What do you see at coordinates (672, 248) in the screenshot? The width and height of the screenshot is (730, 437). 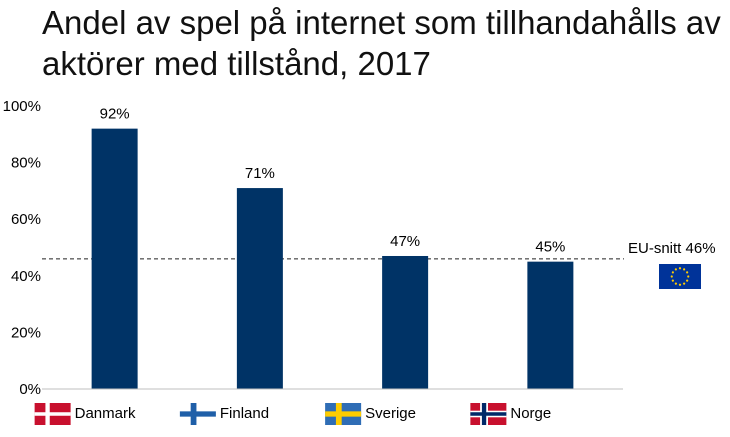 I see `eu-average-label: EU-snitt 46%` at bounding box center [672, 248].